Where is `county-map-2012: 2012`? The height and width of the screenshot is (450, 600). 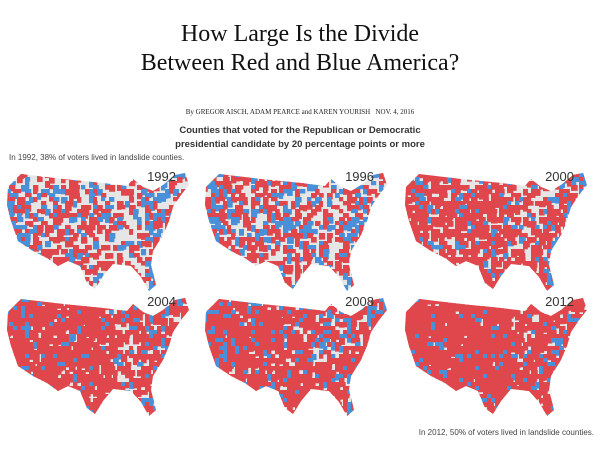 county-map-2012: 2012 is located at coordinates (498, 355).